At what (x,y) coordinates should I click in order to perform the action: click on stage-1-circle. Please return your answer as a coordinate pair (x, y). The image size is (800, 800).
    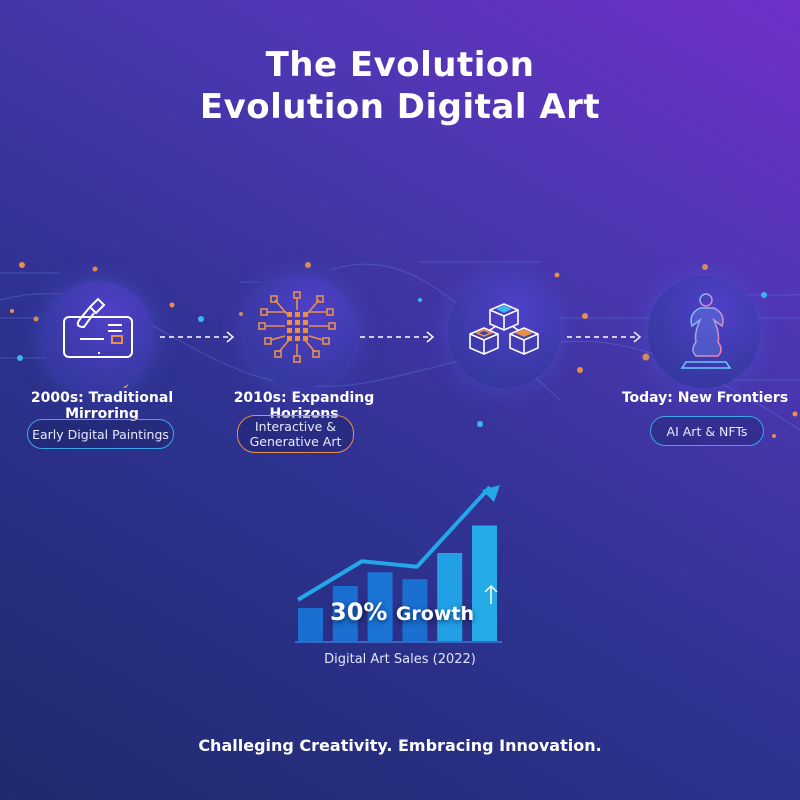
    Looking at the image, I should click on (98, 337).